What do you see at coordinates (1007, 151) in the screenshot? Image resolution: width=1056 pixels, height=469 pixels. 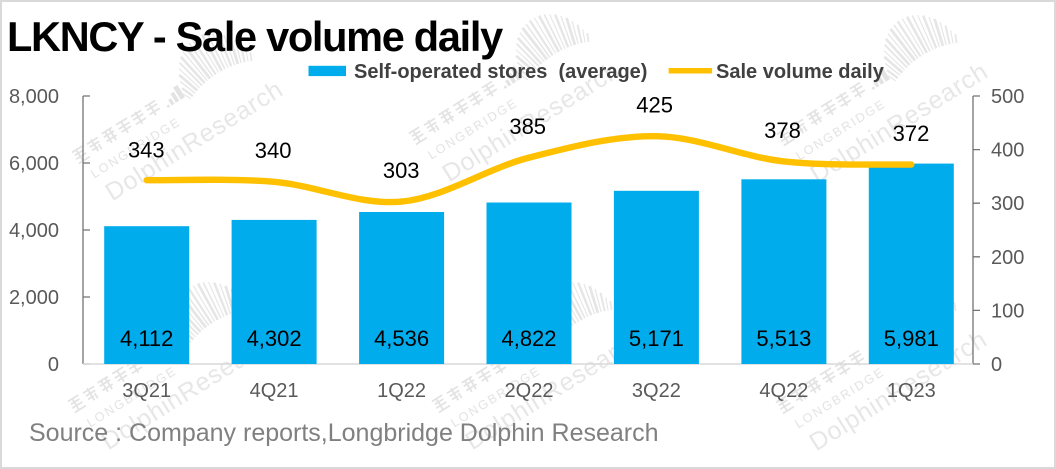 I see `svg-text: 400` at bounding box center [1007, 151].